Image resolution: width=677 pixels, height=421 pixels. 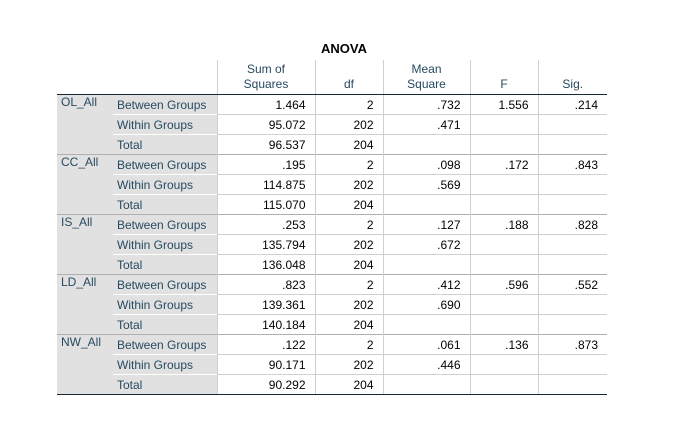 I want to click on data-row: Within Groups 114.875 202.569, so click(x=332, y=184).